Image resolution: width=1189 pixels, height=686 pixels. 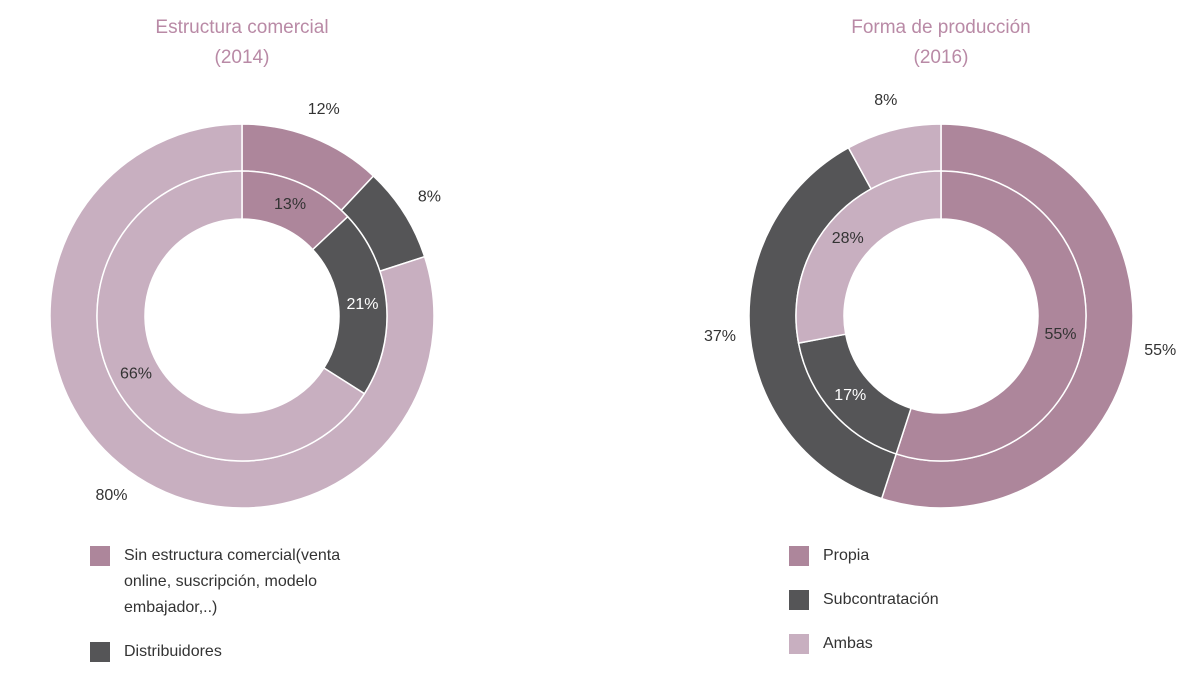 I want to click on data-label: 21%, so click(x=362, y=304).